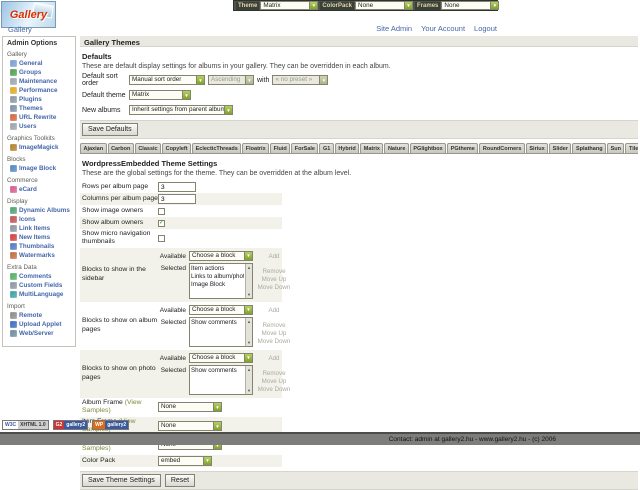 The width and height of the screenshot is (640, 490). Describe the element at coordinates (161, 223) in the screenshot. I see `show-album-owners-checkbox: ✓` at that location.